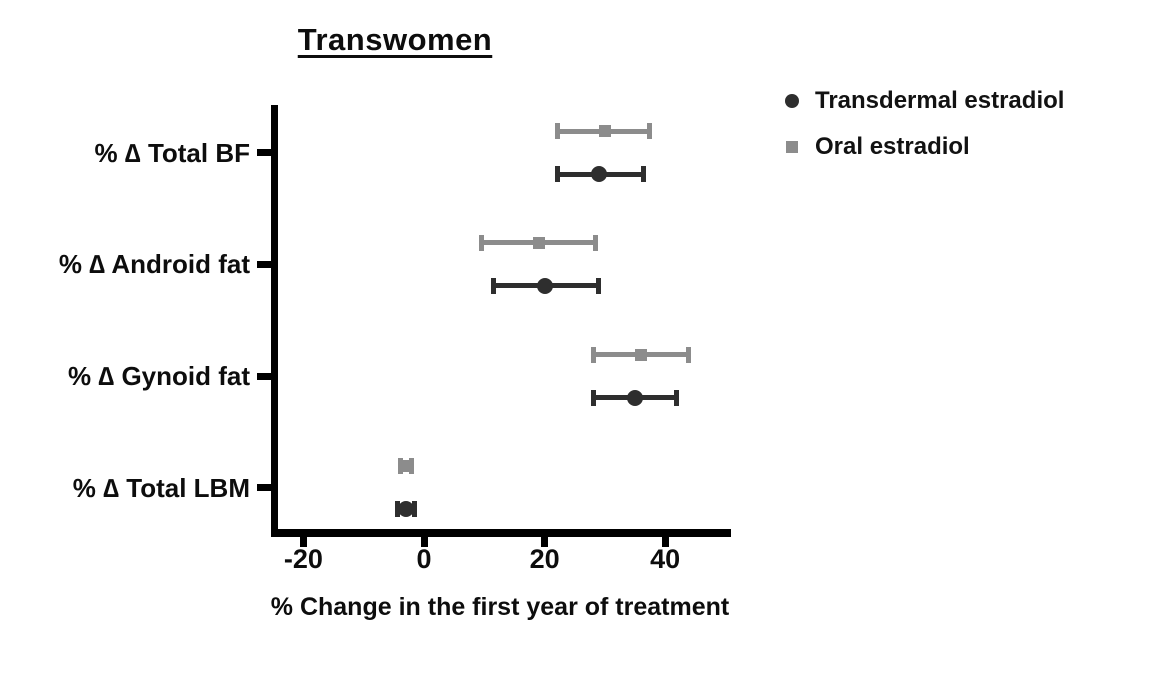 The height and width of the screenshot is (680, 1153). I want to click on x-axis-line, so click(501, 533).